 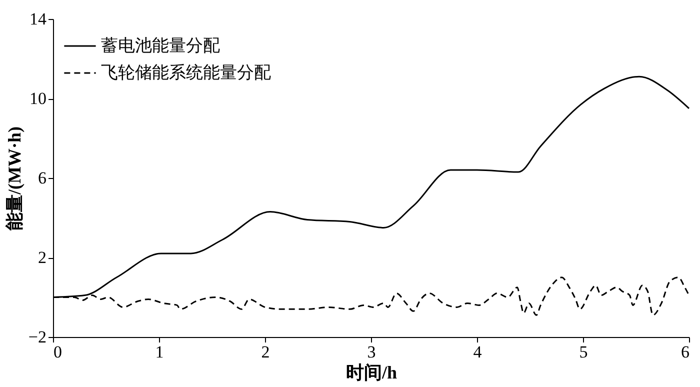 What do you see at coordinates (38, 19) in the screenshot?
I see `y-tick-label: 14` at bounding box center [38, 19].